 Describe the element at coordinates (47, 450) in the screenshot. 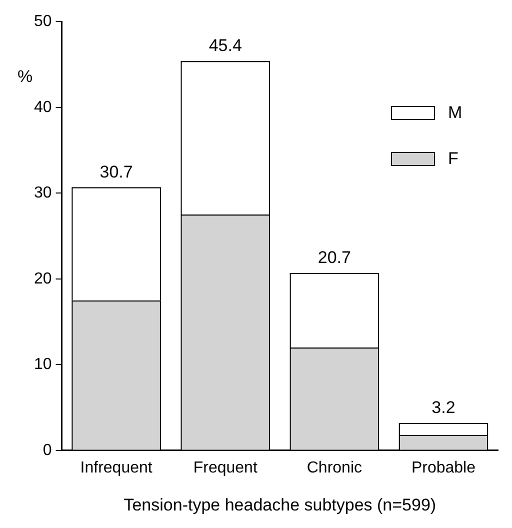

I see `y-tick-label: 0` at that location.